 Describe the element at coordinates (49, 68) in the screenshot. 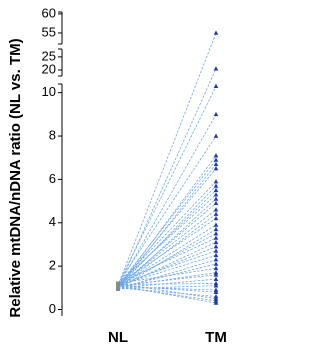

I see `y-tick-label: 20` at that location.